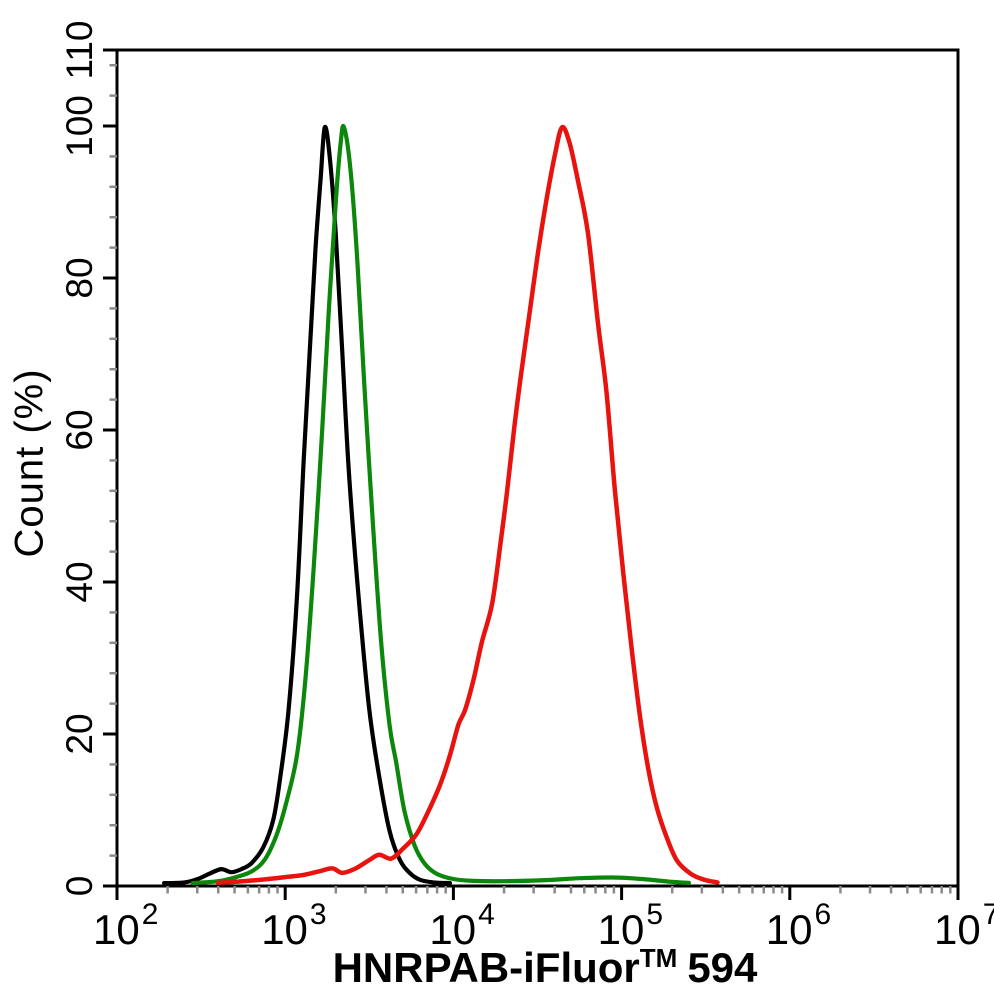 The width and height of the screenshot is (994, 1002). I want to click on trademark-symbol: TM, so click(658, 958).